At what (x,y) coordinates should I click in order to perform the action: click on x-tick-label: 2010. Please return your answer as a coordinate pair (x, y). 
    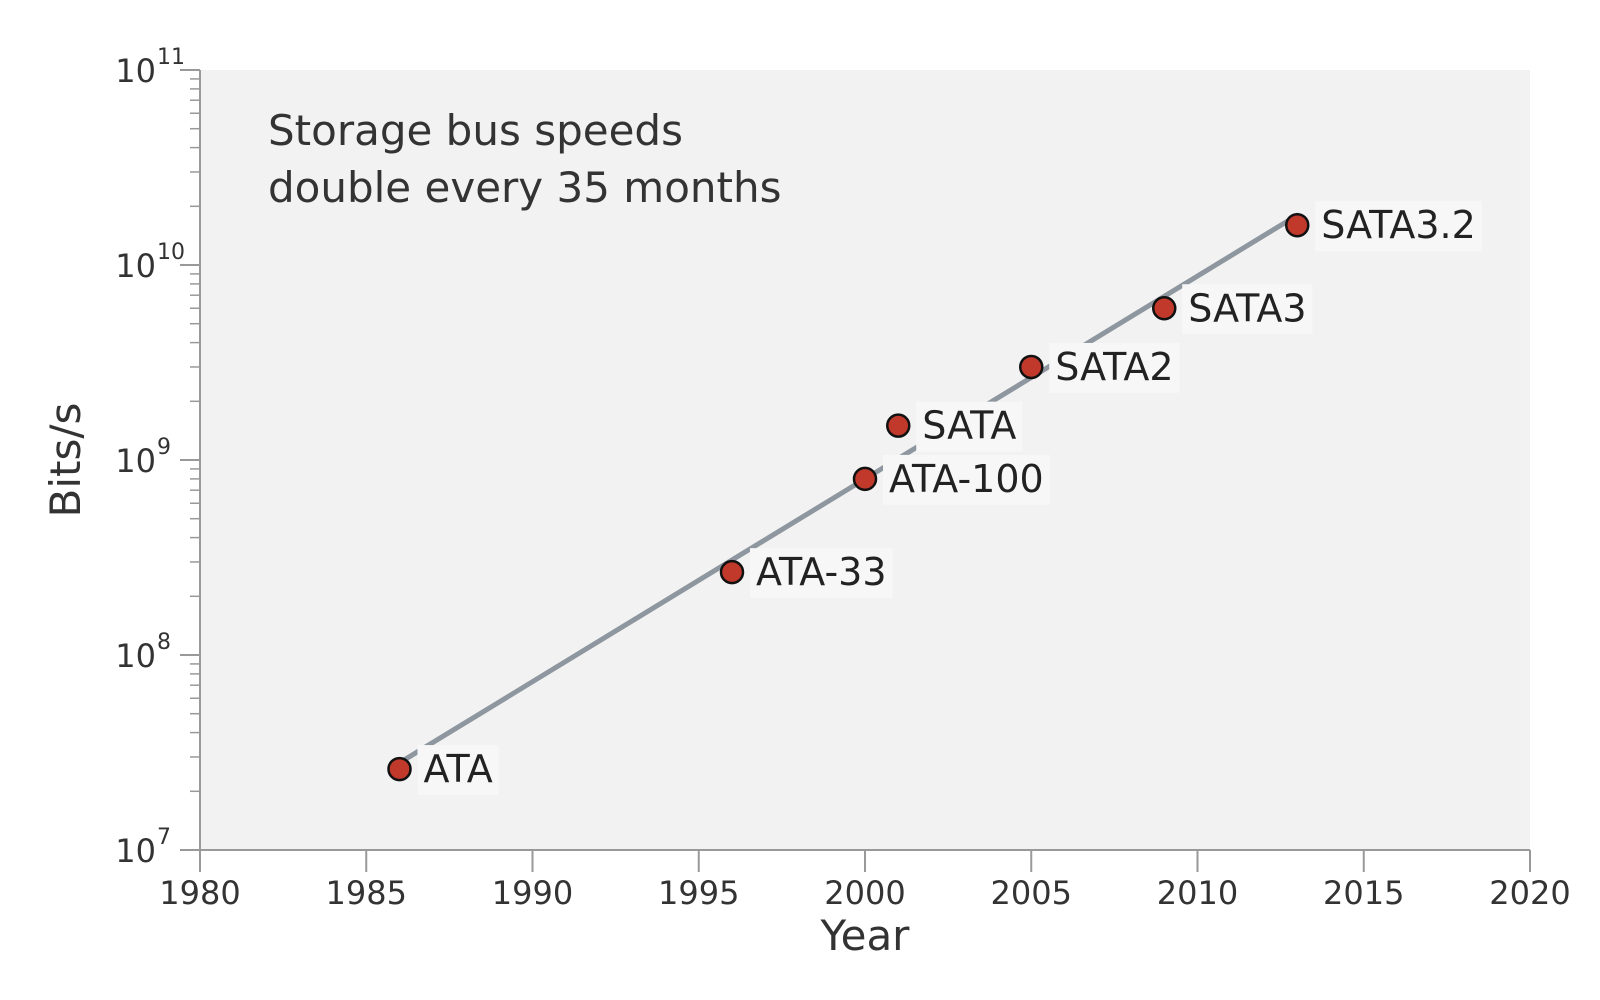
    Looking at the image, I should click on (1197, 893).